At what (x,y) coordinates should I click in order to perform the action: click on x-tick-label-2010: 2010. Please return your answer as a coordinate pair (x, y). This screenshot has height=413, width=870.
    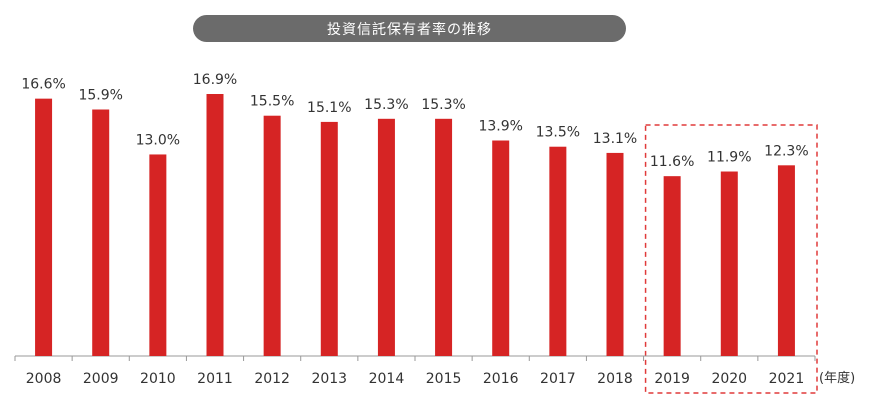
    Looking at the image, I should click on (158, 379).